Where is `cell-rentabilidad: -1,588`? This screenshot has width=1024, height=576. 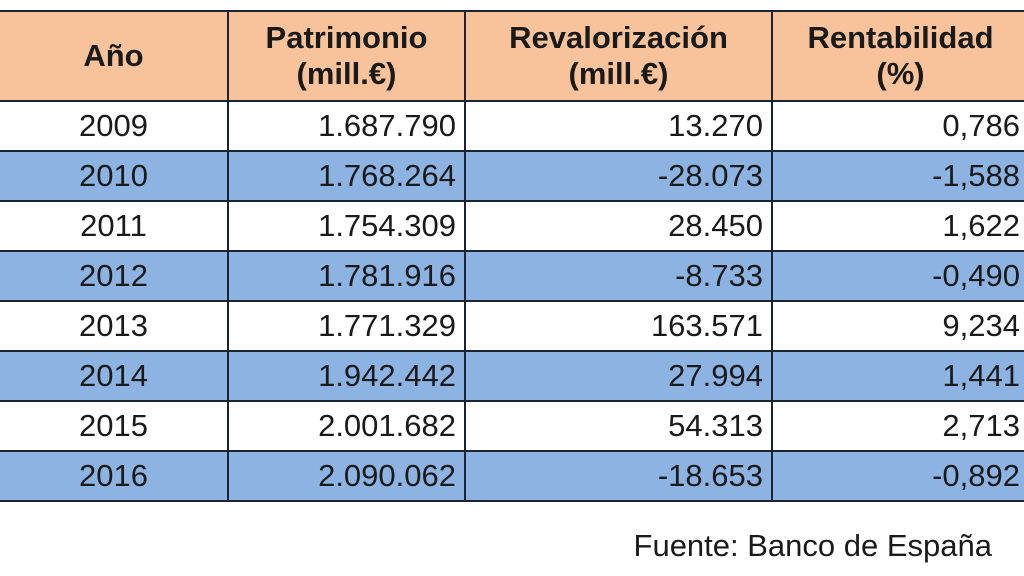
cell-rentabilidad: -1,588 is located at coordinates (897, 176).